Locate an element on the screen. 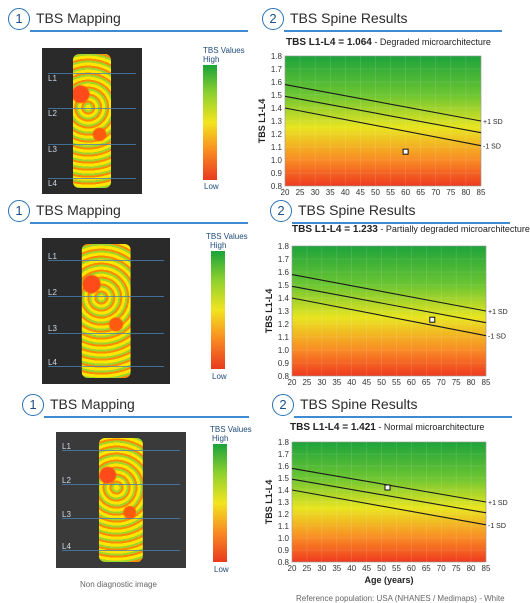  vertebra-label: L3 is located at coordinates (66, 514).